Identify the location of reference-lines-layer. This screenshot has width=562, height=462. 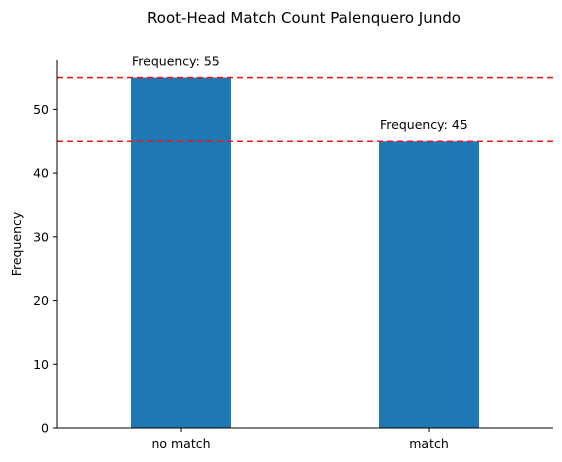
(305, 109).